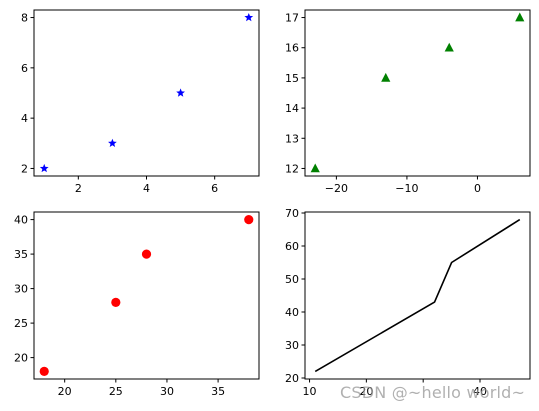 The image size is (539, 411). I want to click on x-tick-label: 6, so click(214, 188).